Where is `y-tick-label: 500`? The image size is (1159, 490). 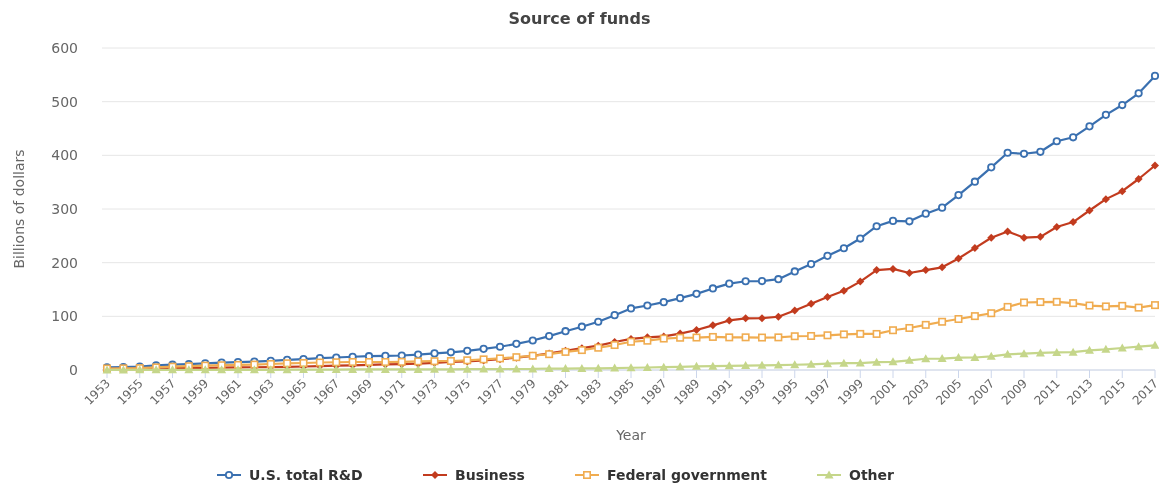
y-tick-label: 500 is located at coordinates (64, 101).